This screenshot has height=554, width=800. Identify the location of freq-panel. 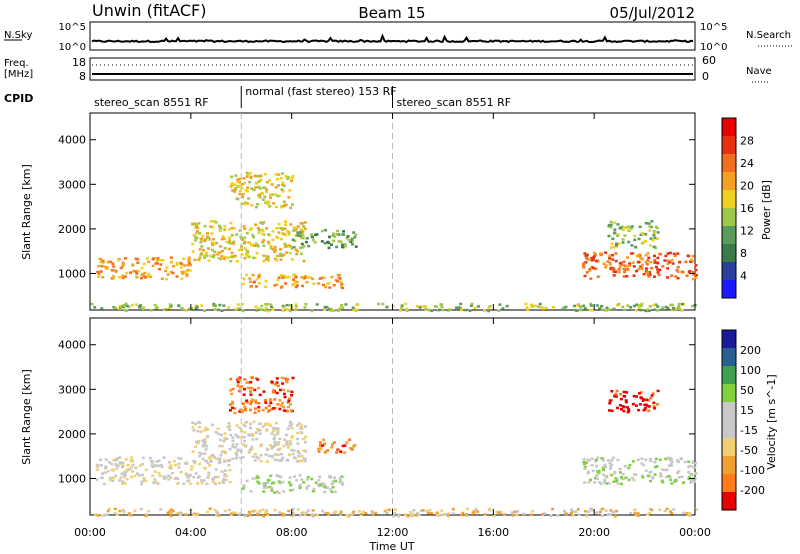
(392, 69).